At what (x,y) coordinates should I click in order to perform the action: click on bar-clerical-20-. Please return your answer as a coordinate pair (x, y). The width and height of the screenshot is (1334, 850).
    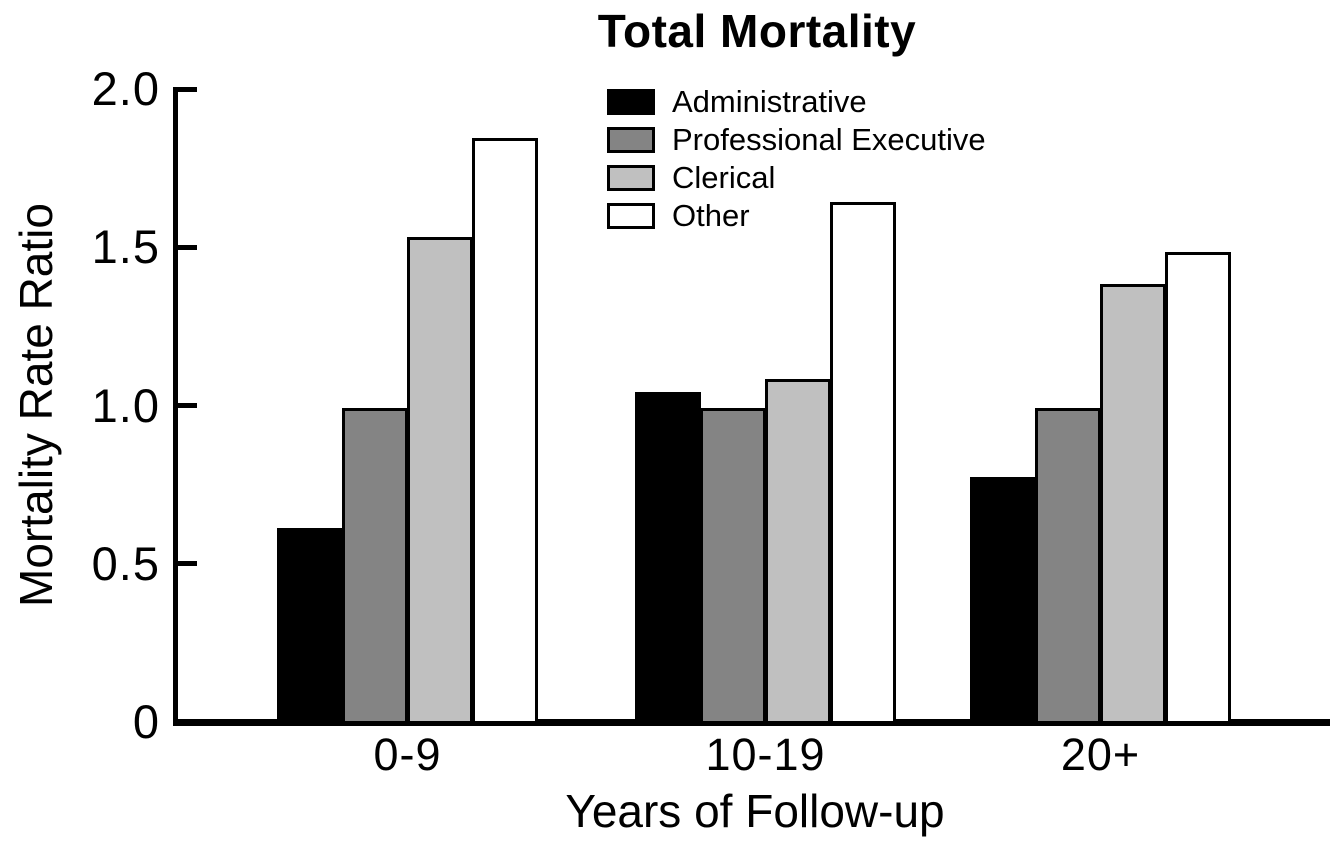
    Looking at the image, I should click on (1133, 504).